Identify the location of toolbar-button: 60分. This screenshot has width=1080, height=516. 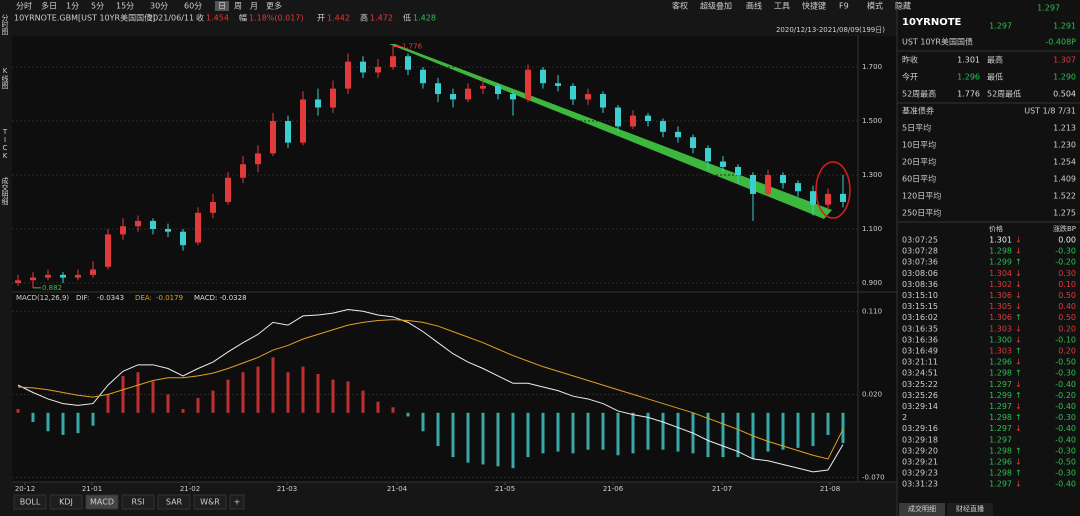
(193, 6).